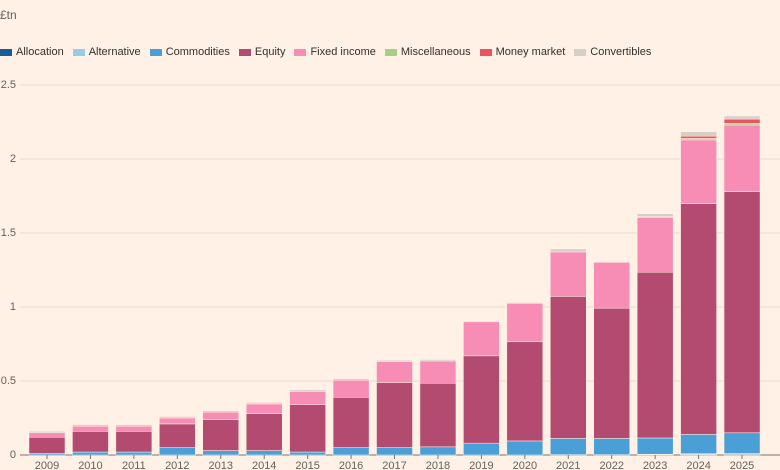 This screenshot has width=780, height=470. Describe the element at coordinates (742, 158) in the screenshot. I see `bar-fixed-income-2025` at that location.